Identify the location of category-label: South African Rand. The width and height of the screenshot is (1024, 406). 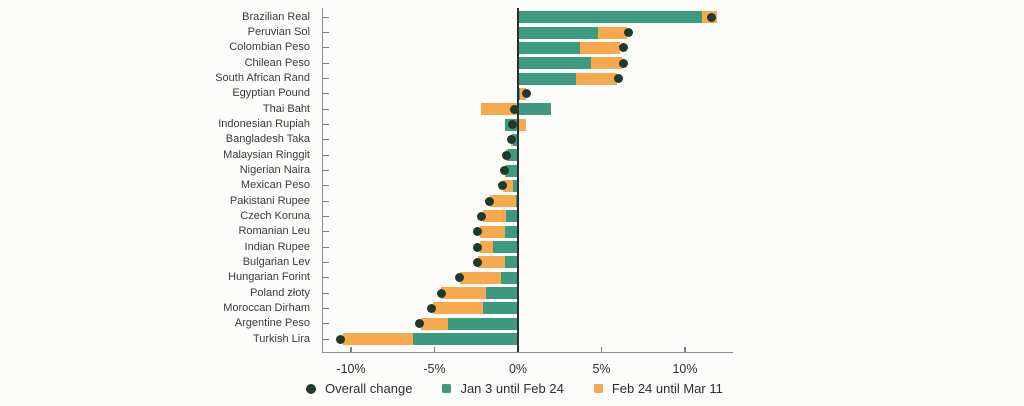
(262, 78).